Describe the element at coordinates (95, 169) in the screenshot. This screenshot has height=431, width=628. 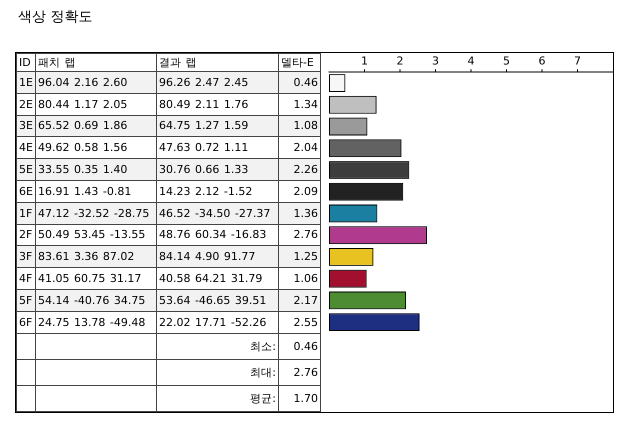
I see `text: 33.55 0.35 1.40` at that location.